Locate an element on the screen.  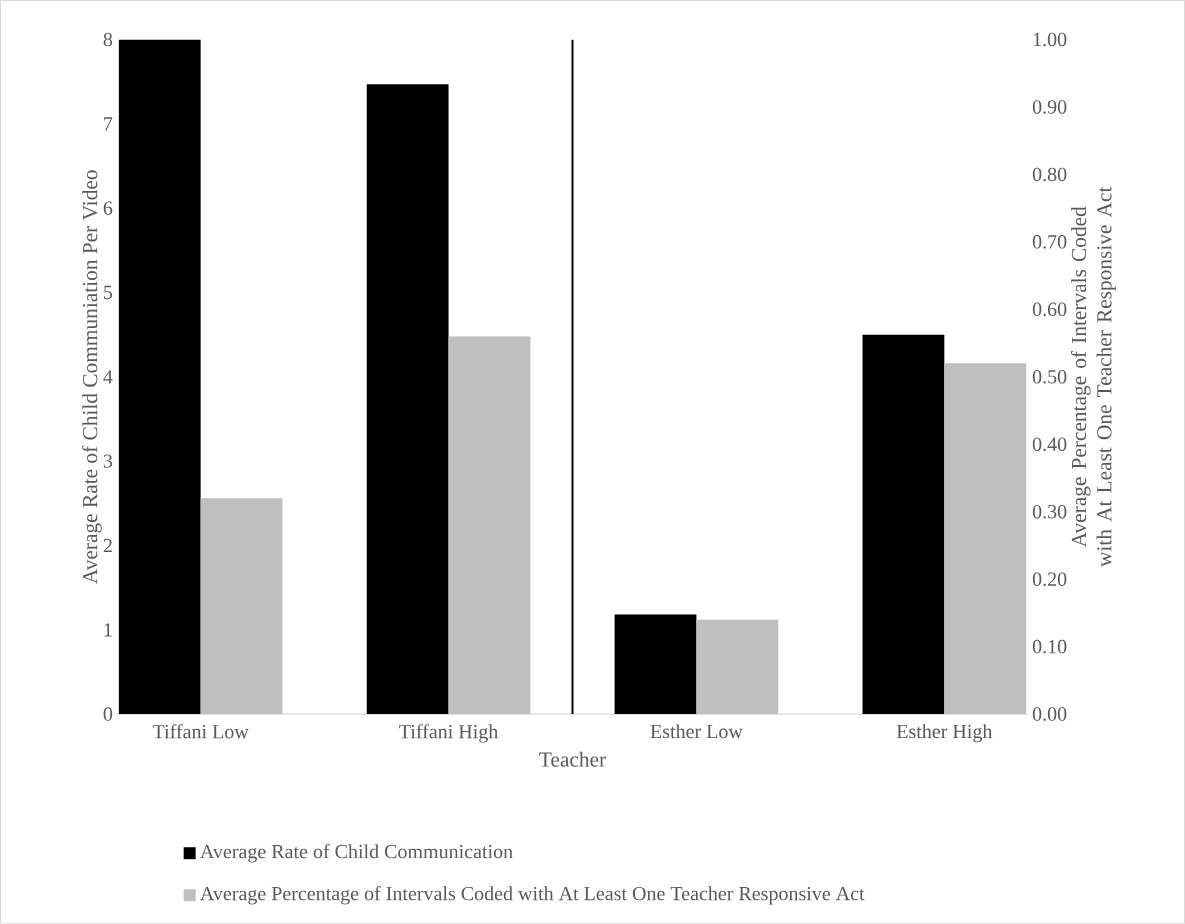
y2-tick-label: 0.30 is located at coordinates (1049, 512).